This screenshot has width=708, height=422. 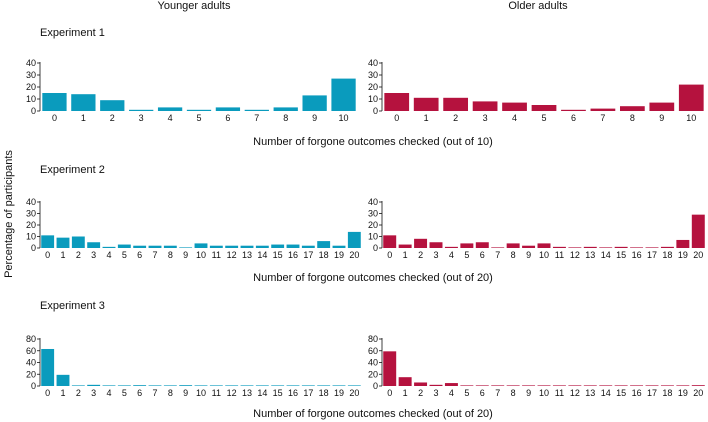 I want to click on exp1-old-x-tick-label: 8, so click(x=632, y=118).